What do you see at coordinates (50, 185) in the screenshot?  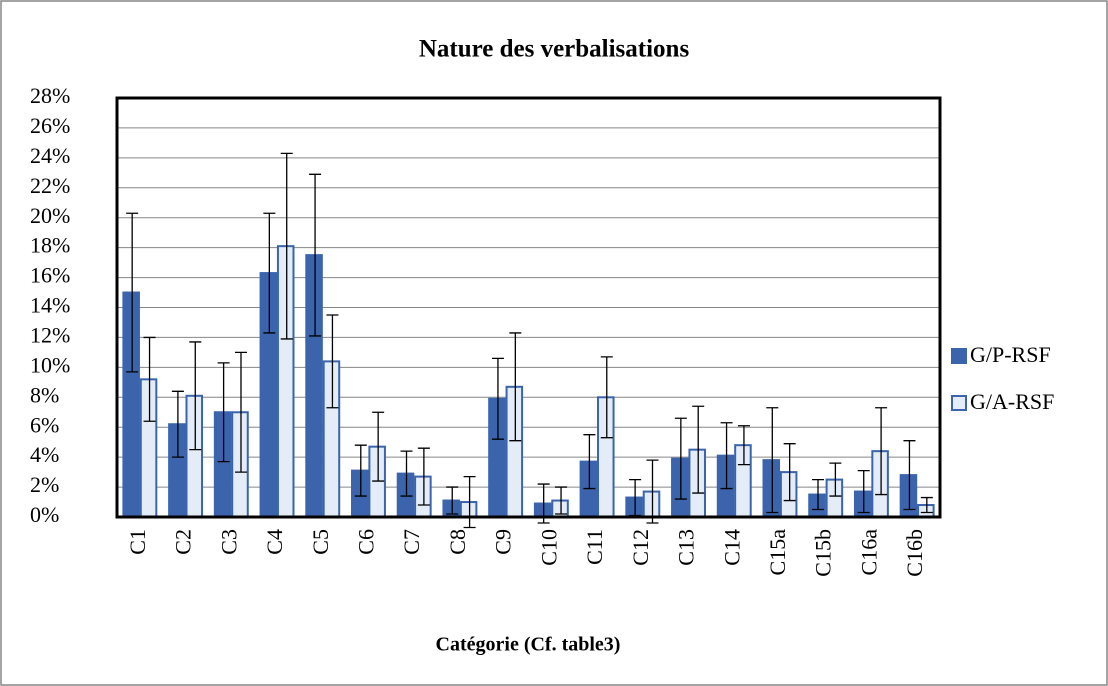 I see `y-tick-label: 22%` at bounding box center [50, 185].